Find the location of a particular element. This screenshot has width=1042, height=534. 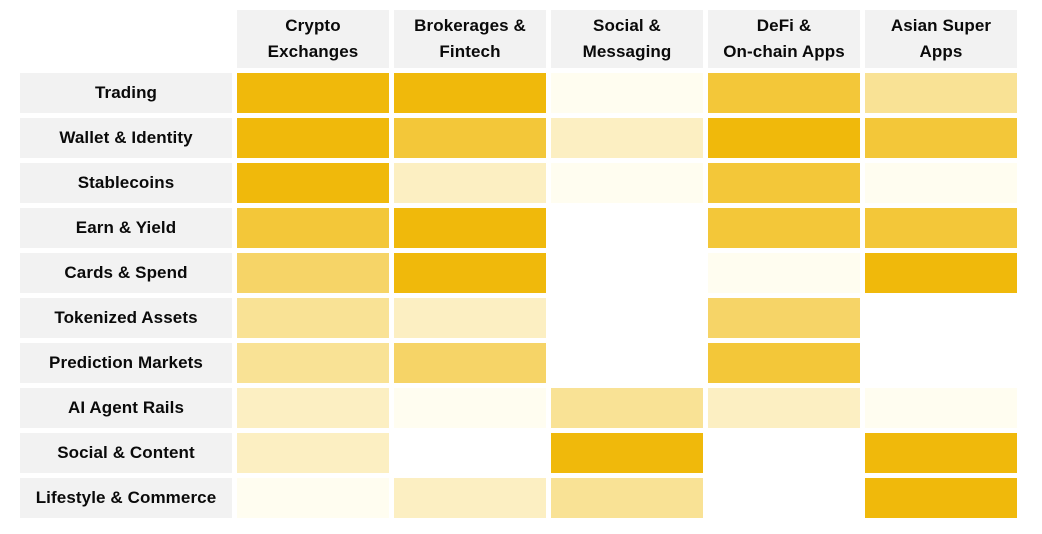

heatmap-cell-tokenized-assets-asian-super-apps is located at coordinates (941, 318).